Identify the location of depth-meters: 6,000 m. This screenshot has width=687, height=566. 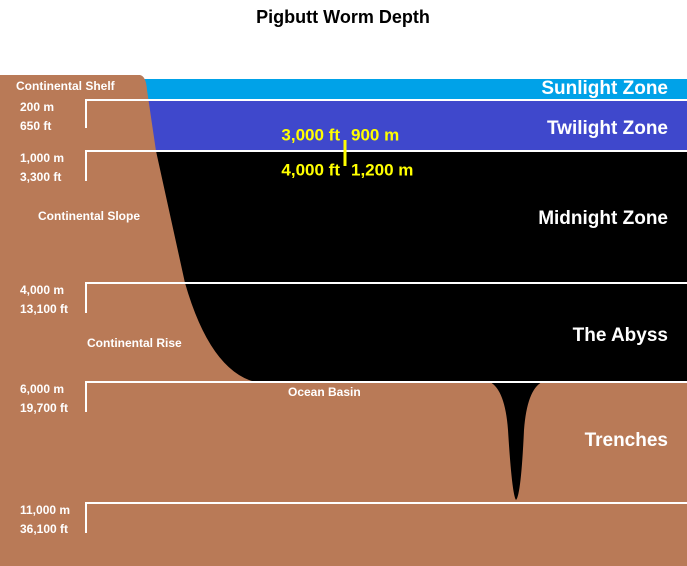
(42, 389).